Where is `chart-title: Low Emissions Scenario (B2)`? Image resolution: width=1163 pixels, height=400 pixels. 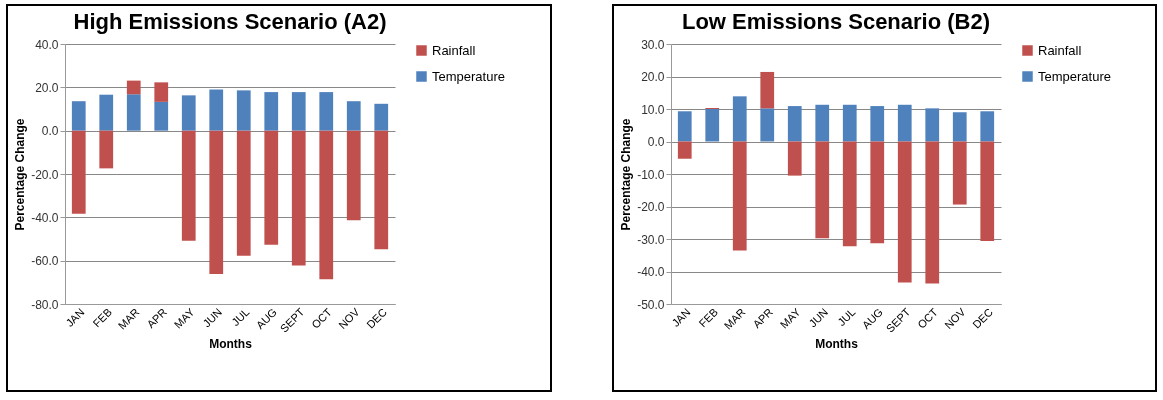 chart-title: Low Emissions Scenario (B2) is located at coordinates (835, 21).